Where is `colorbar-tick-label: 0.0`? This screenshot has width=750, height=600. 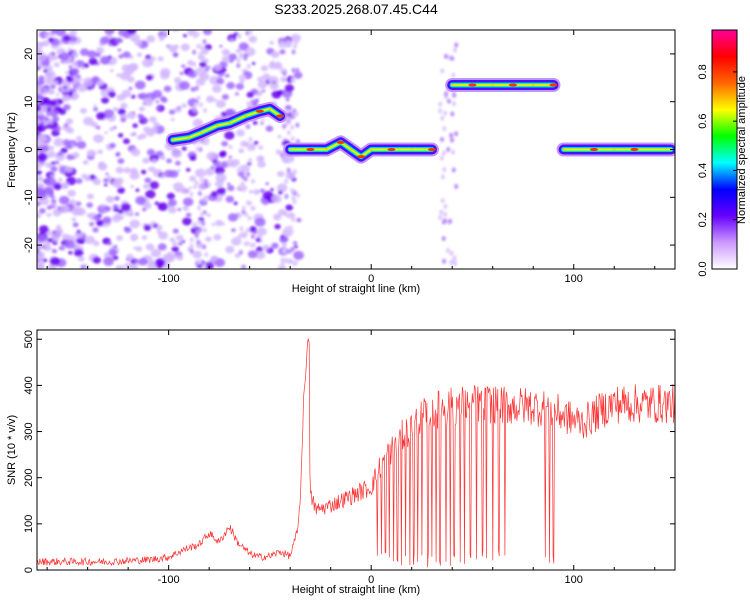 colorbar-tick-label: 0.0 is located at coordinates (703, 268).